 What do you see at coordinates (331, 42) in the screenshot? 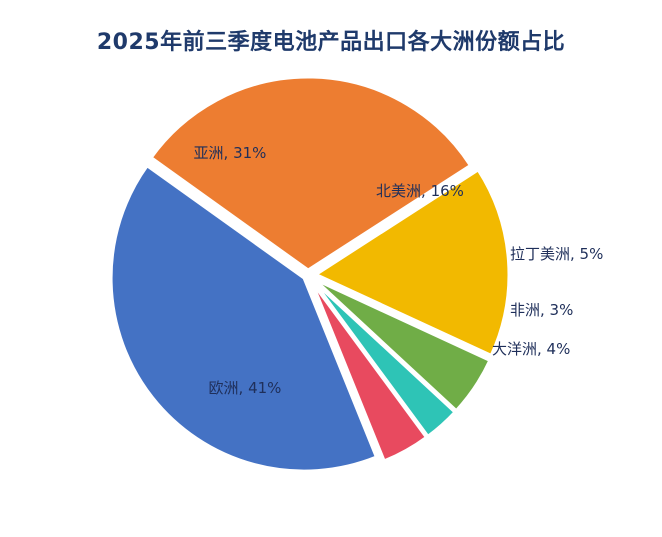
I see `chart-title: 2025年前三季度电池产品出口各大洲份额占比` at bounding box center [331, 42].